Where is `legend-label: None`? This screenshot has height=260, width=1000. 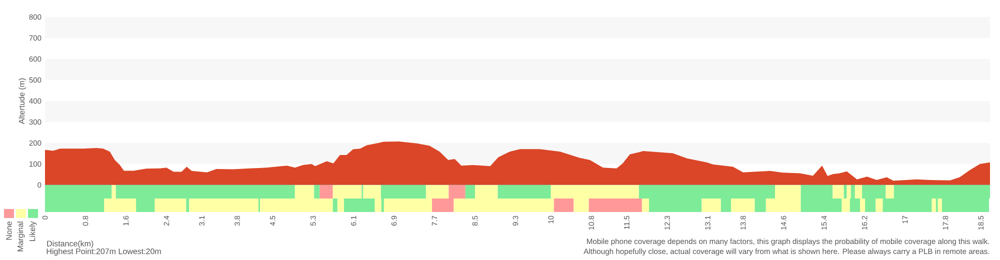 legend-label: None is located at coordinates (9, 231).